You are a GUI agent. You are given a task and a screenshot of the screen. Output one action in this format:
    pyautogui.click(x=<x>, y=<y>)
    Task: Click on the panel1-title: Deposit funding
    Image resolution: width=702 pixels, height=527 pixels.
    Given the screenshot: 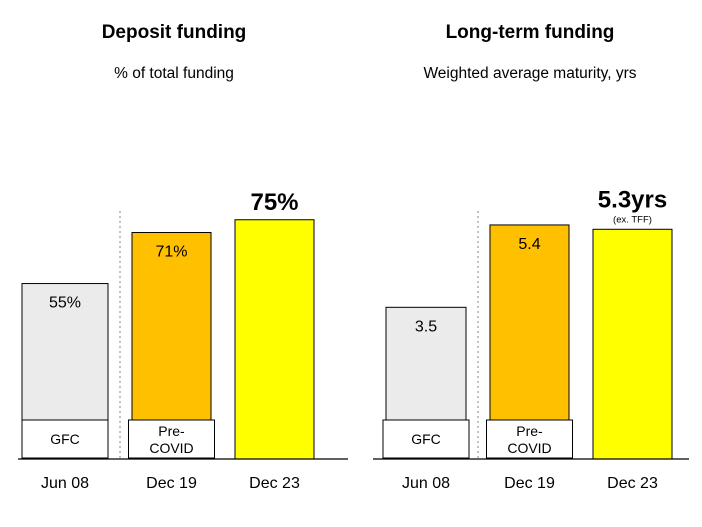 What is the action you would take?
    pyautogui.click(x=174, y=32)
    